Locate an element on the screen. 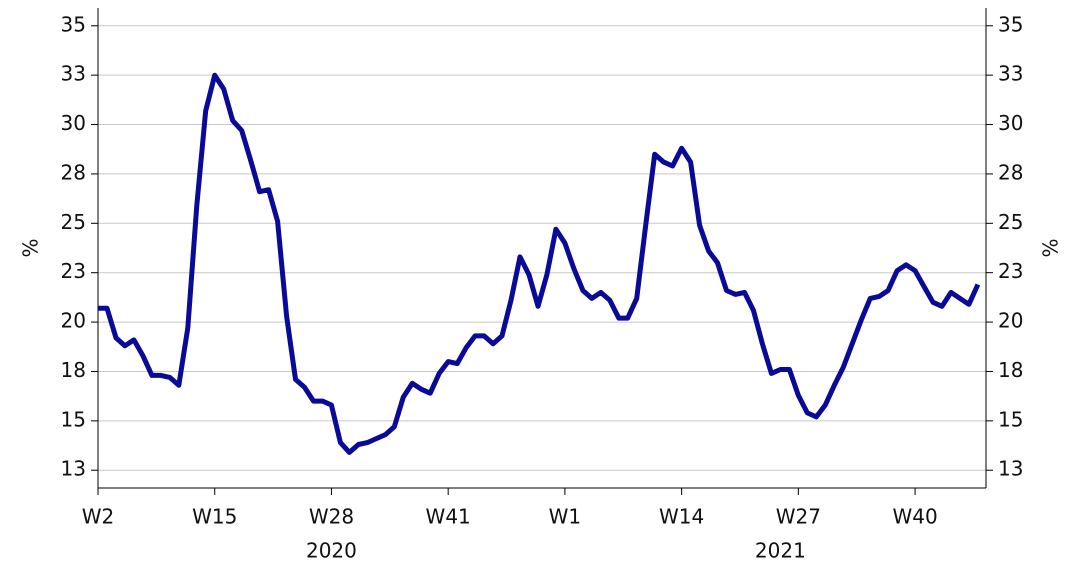  y-axis-label: % is located at coordinates (31, 247).